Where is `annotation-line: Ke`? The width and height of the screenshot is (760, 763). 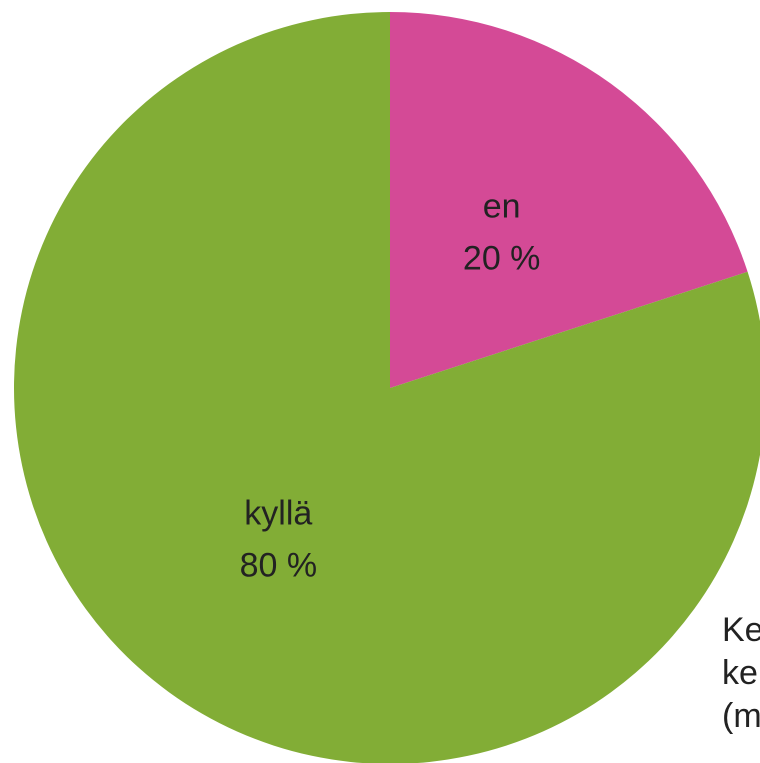 annotation-line: Ke is located at coordinates (741, 630).